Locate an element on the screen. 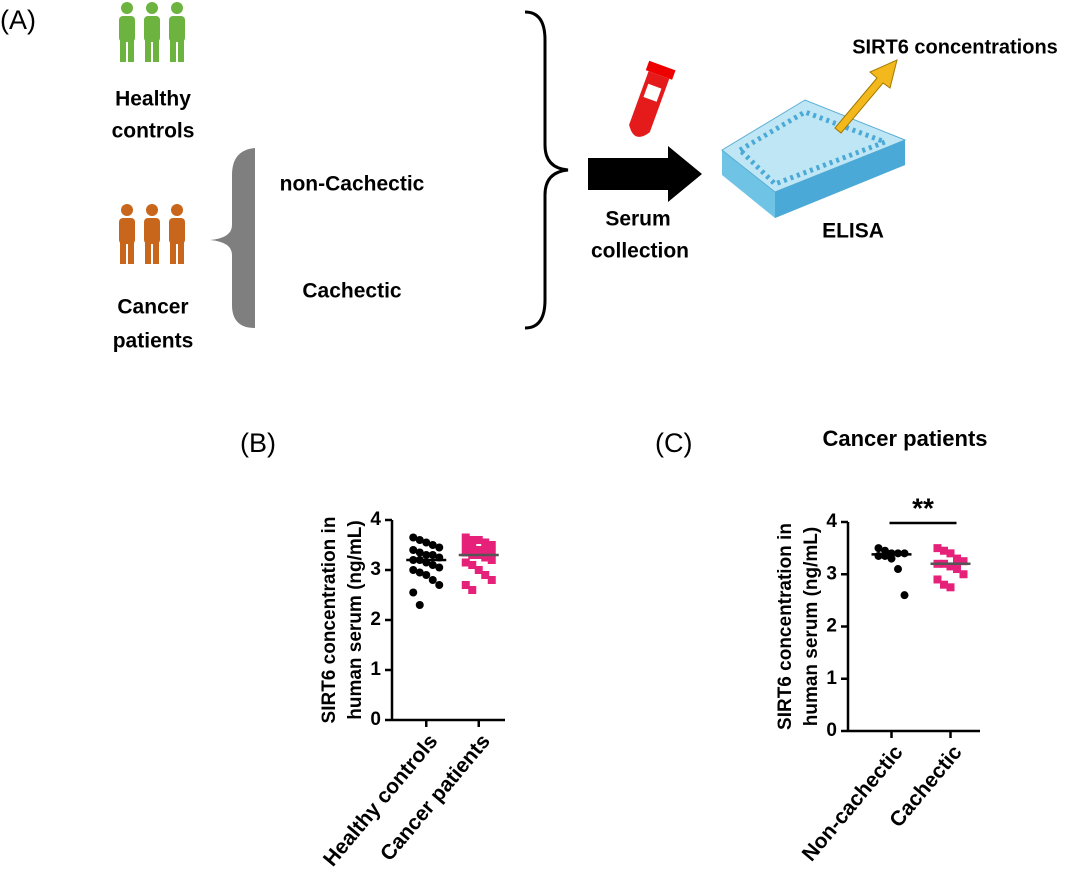  panel-label: (C) is located at coordinates (673, 443).